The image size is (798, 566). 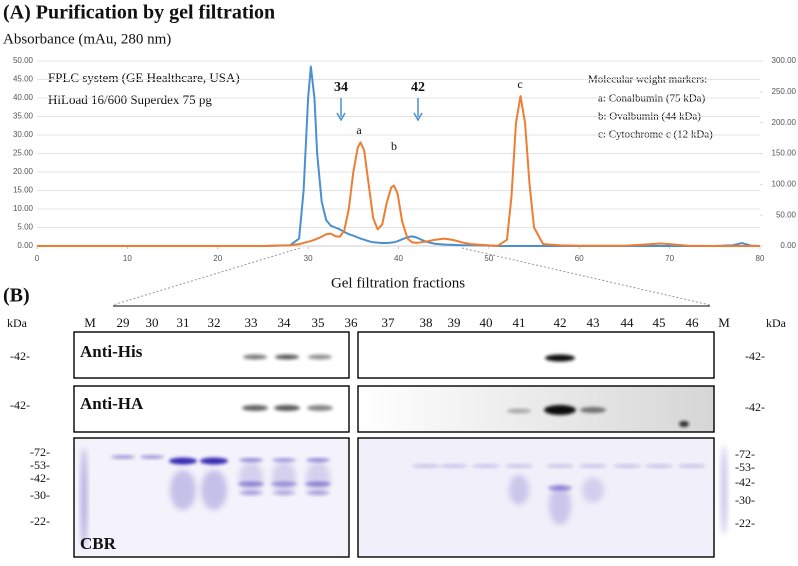 What do you see at coordinates (352, 322) in the screenshot?
I see `lane-label: 36` at bounding box center [352, 322].